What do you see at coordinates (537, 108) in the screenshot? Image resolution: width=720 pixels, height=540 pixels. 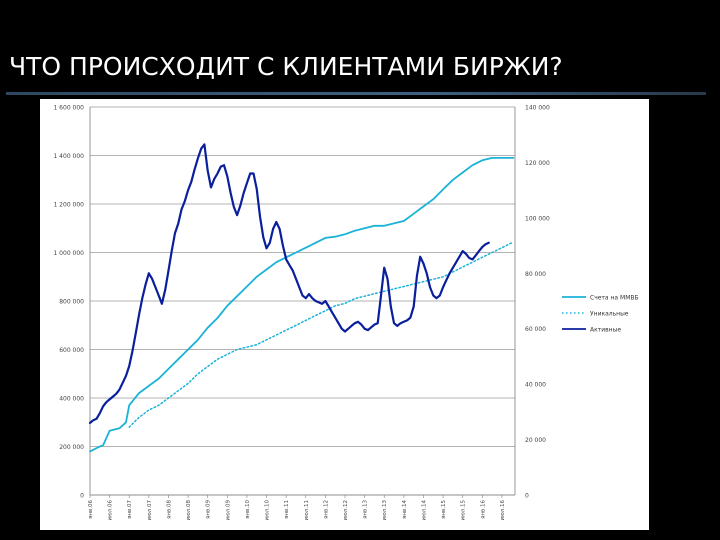 I see `y-right-tick-label: 140 000` at bounding box center [537, 108].